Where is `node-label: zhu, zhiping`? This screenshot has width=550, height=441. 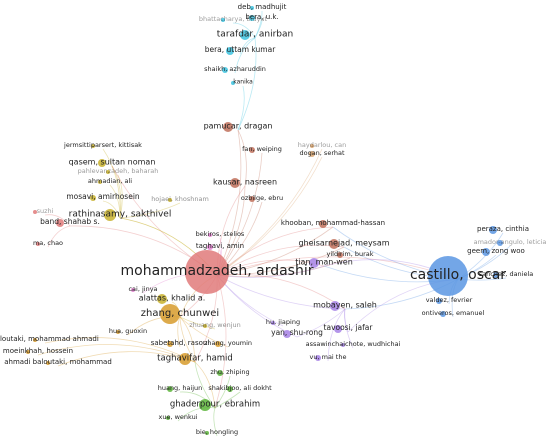 node-label: zhu, zhiping is located at coordinates (229, 372).